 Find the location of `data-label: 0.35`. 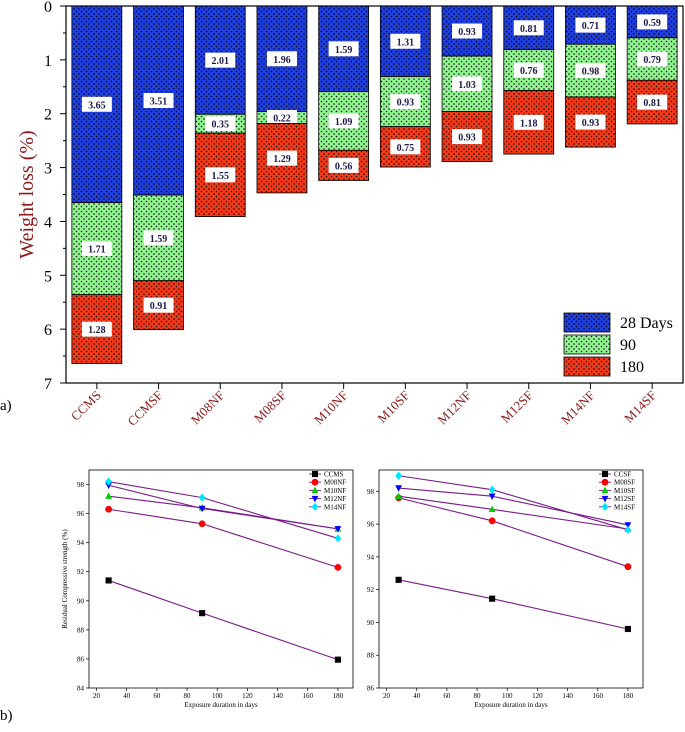

data-label: 0.35 is located at coordinates (221, 125).